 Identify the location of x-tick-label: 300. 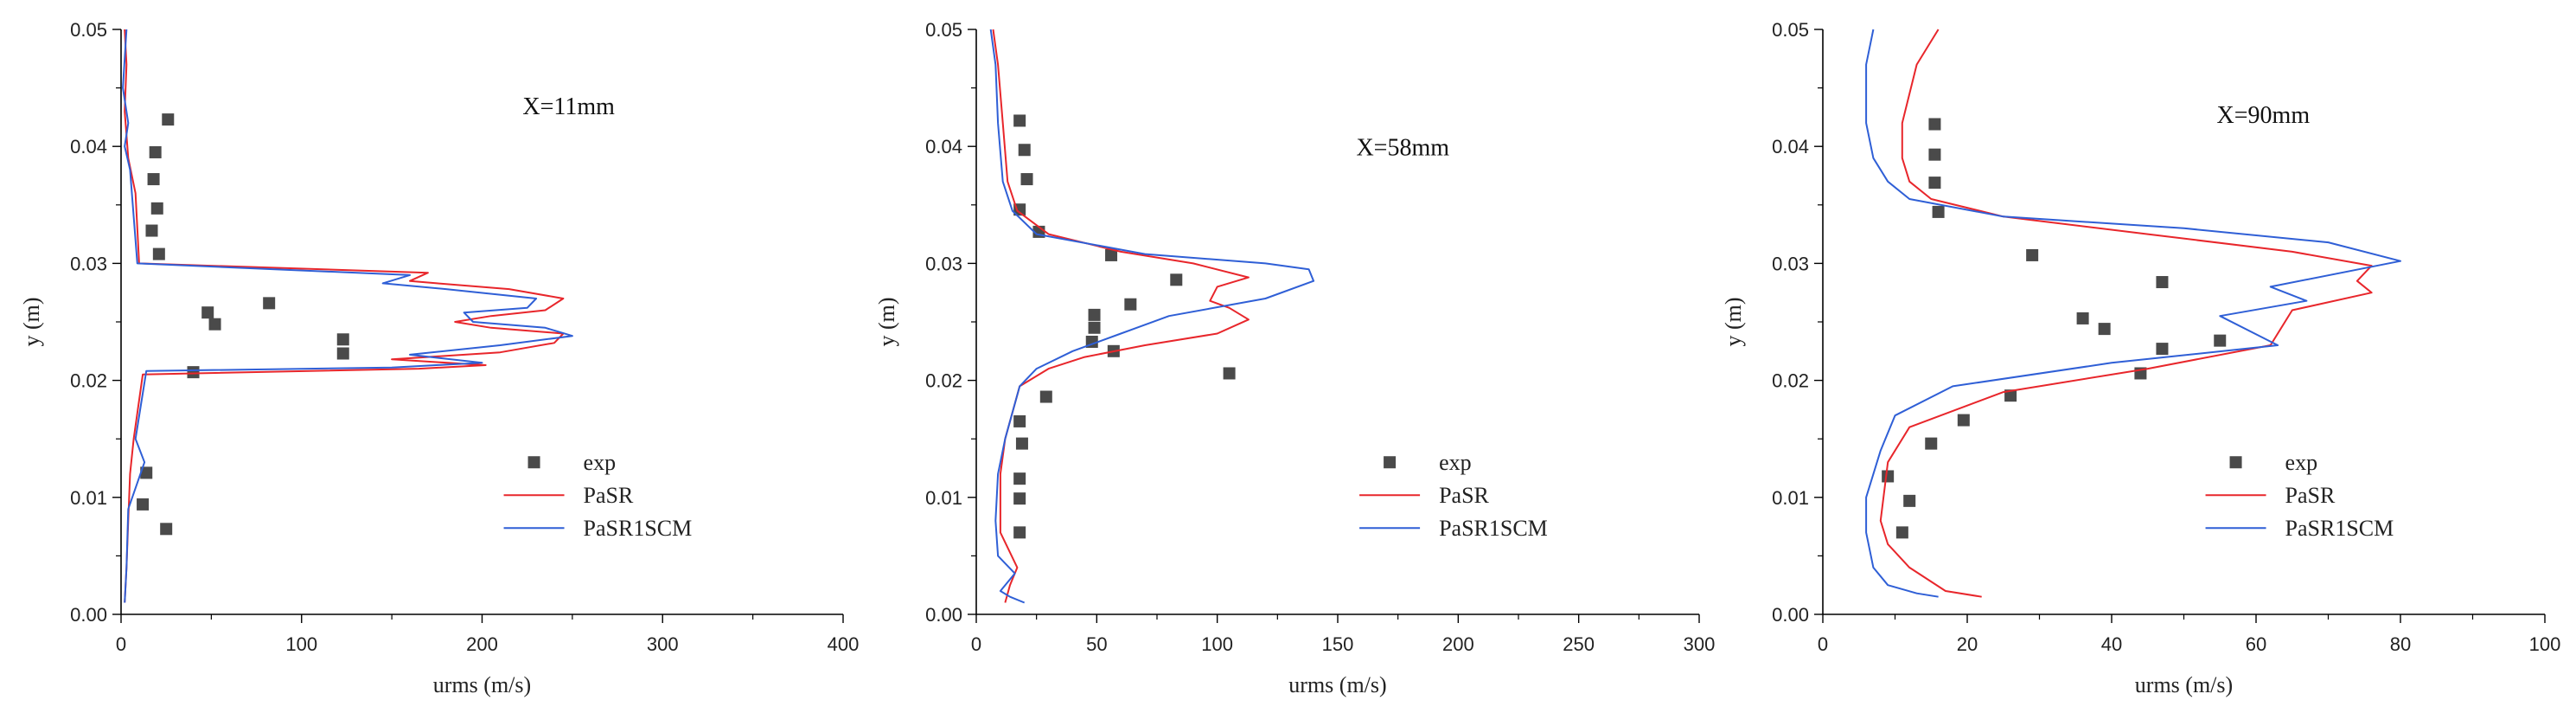
(1700, 644).